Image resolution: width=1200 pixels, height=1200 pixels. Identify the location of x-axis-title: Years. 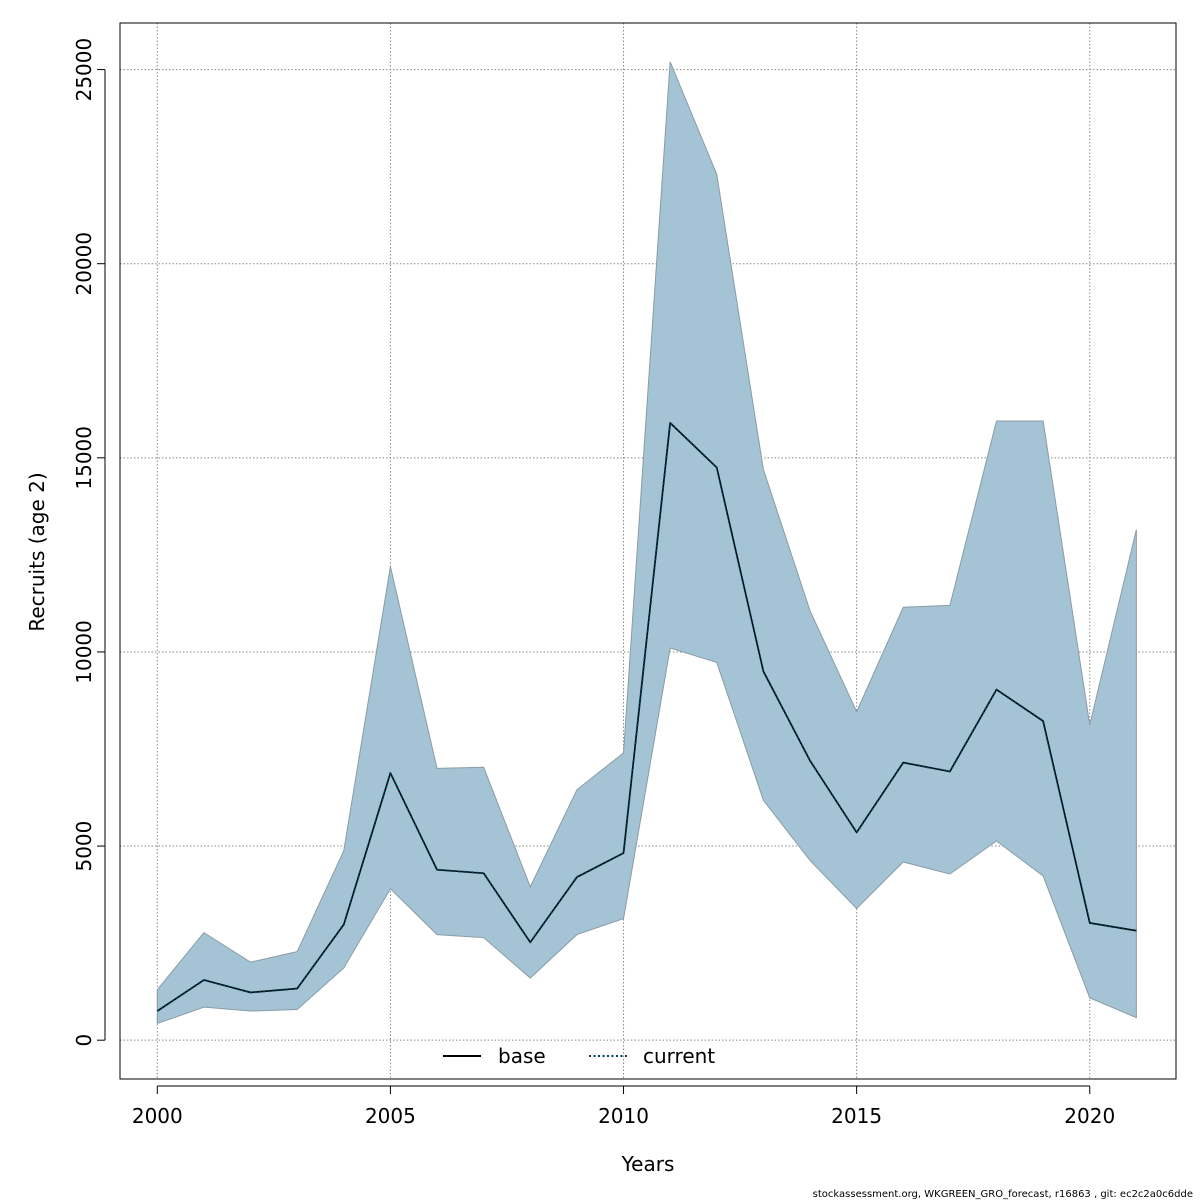
(648, 1164).